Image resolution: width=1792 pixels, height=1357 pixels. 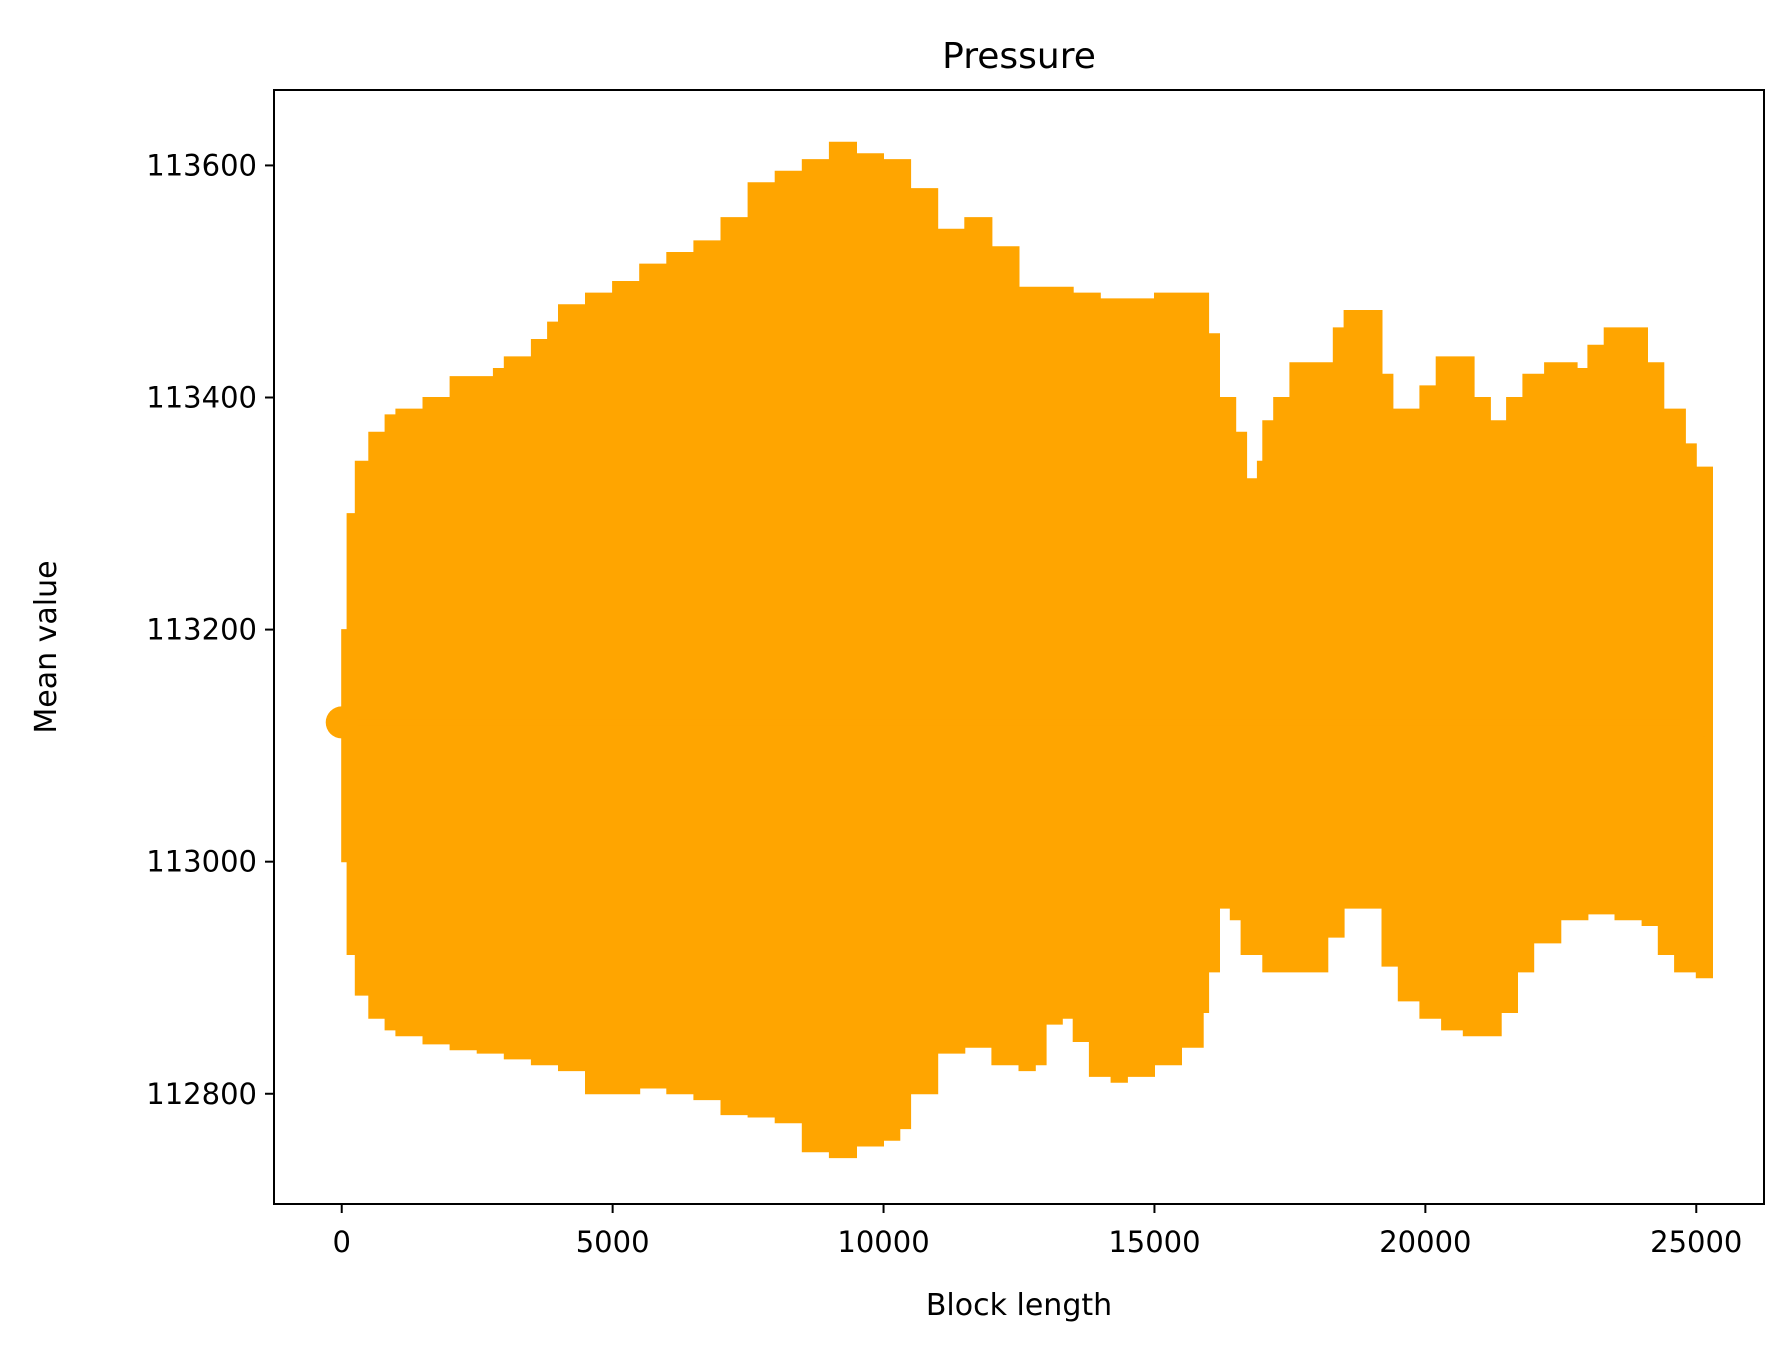 I want to click on y-axis: 112800 113000 113200 113400 113600, so click(x=210, y=629).